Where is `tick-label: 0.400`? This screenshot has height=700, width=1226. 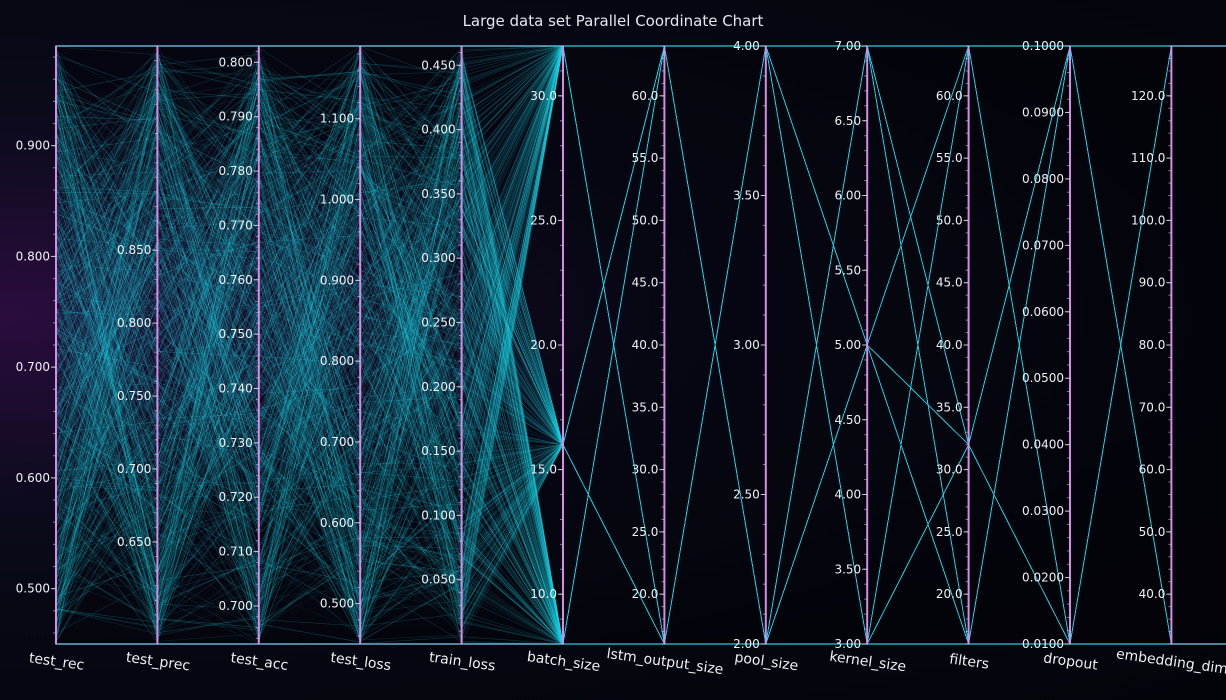 tick-label: 0.400 is located at coordinates (438, 130).